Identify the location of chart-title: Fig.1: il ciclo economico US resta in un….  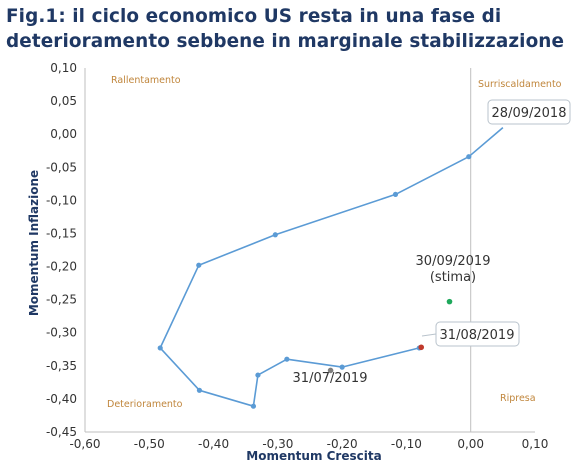
(295, 29).